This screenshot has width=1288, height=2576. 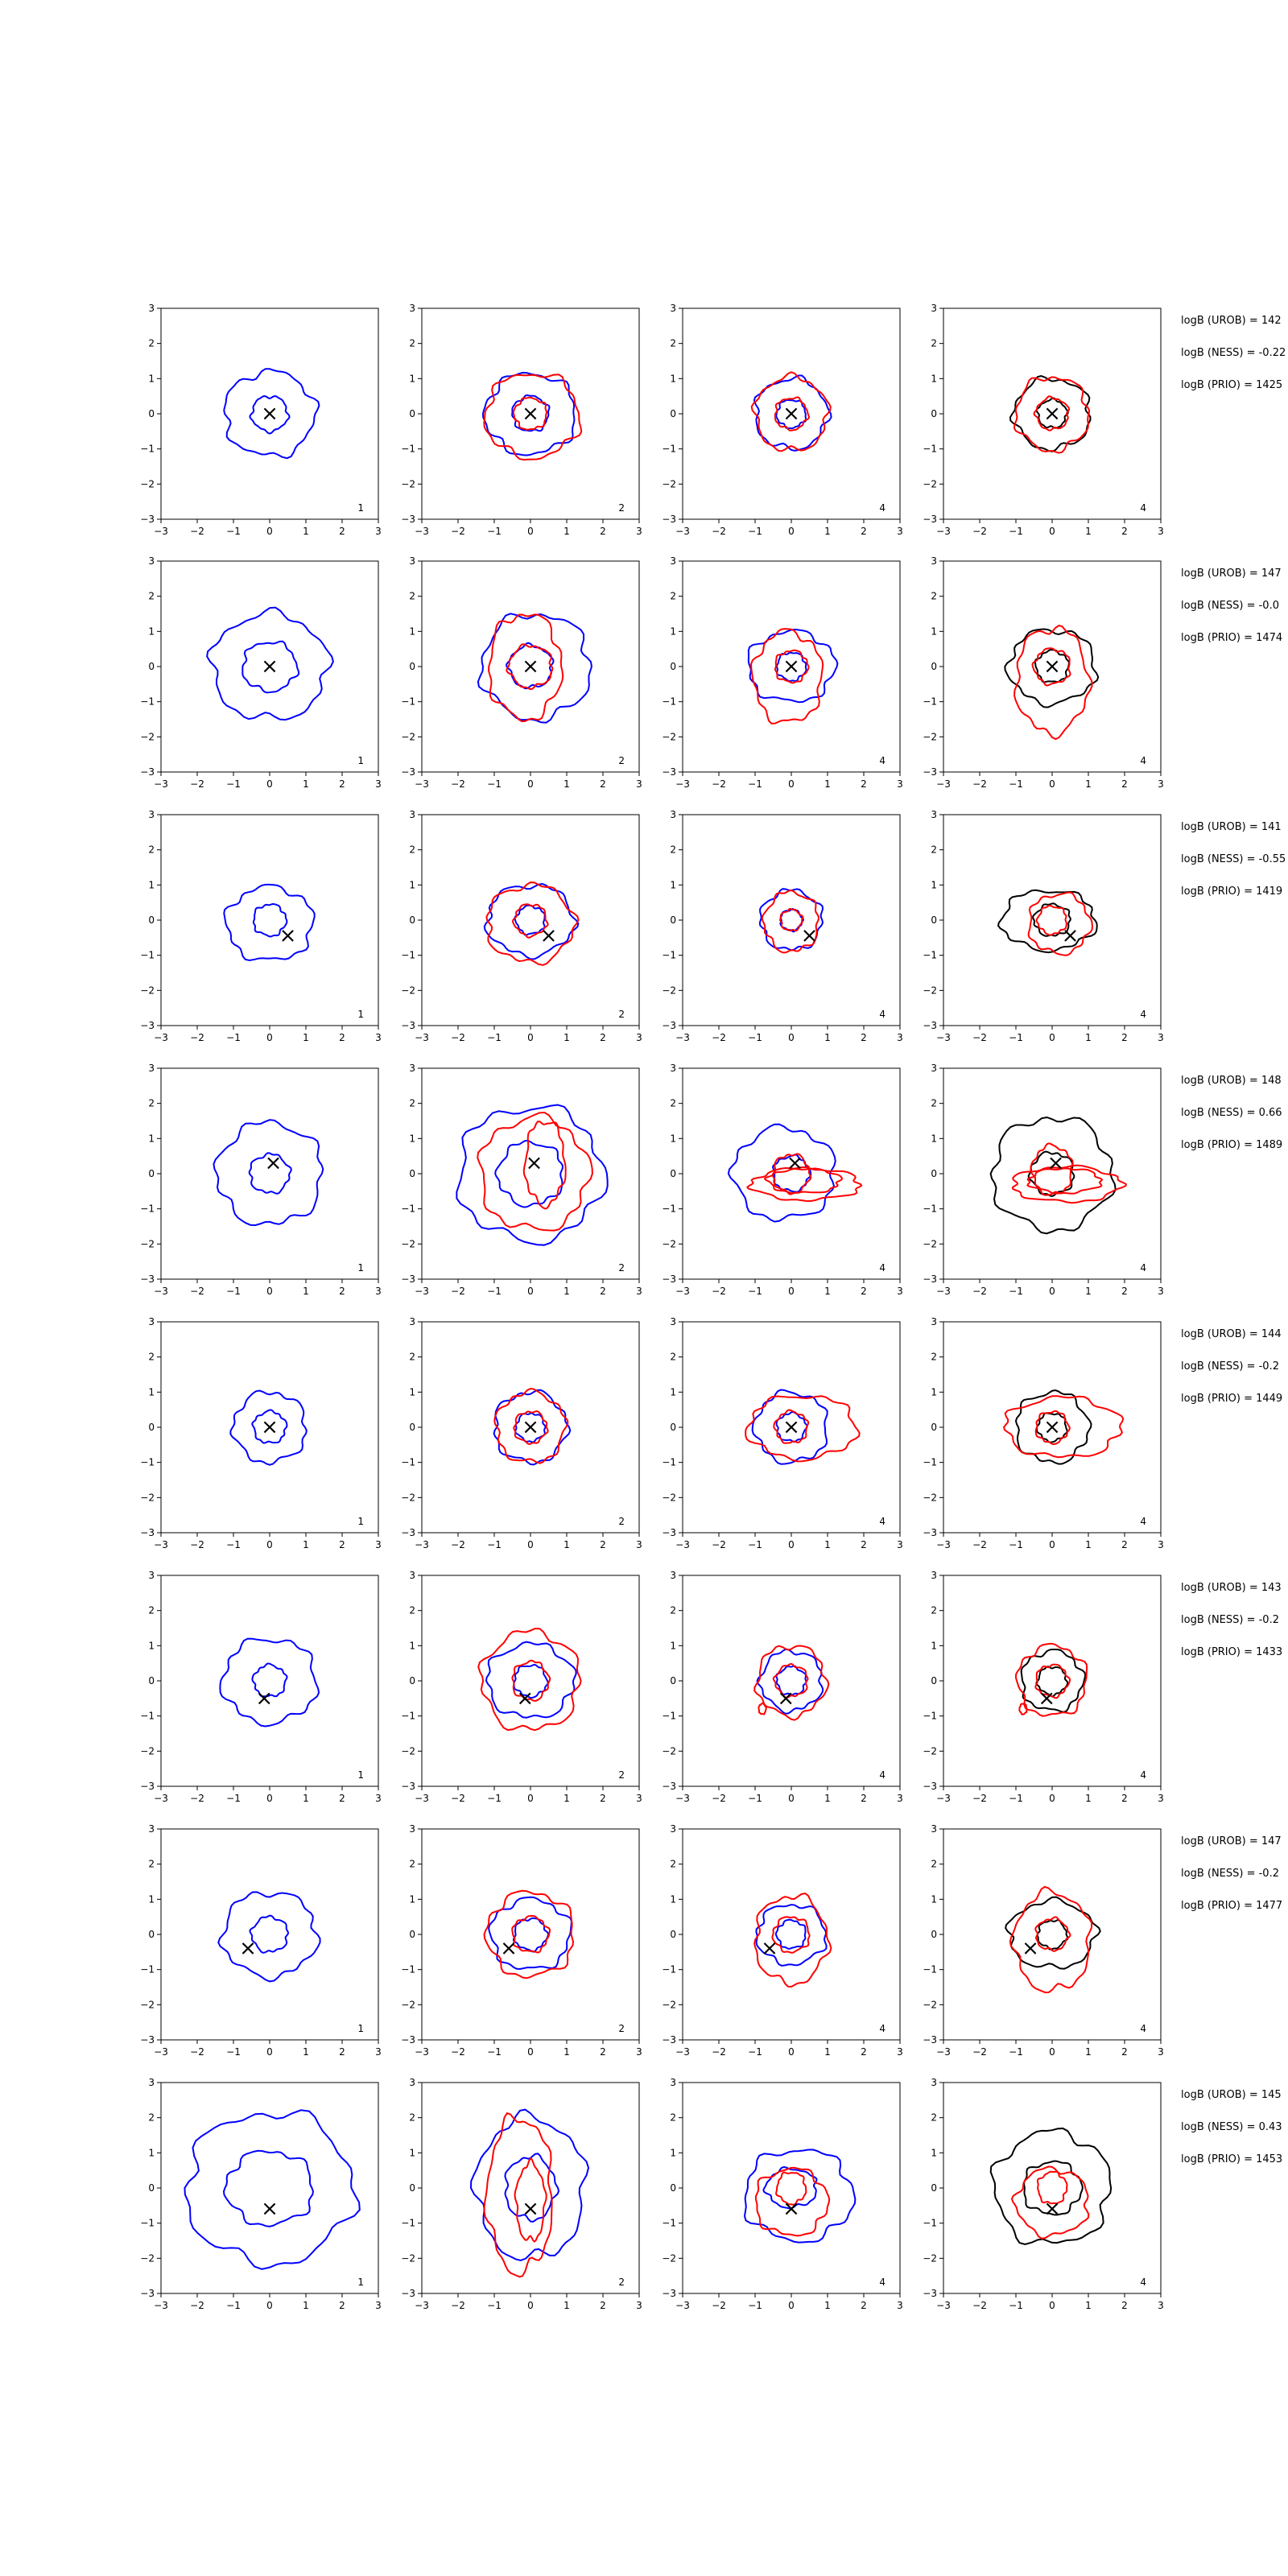 I want to click on panel-r7-c3: −3 −2 −1 0 1 2 3 −3 −2 −1 0 1 2 3 × 4, so click(x=782, y=1940).